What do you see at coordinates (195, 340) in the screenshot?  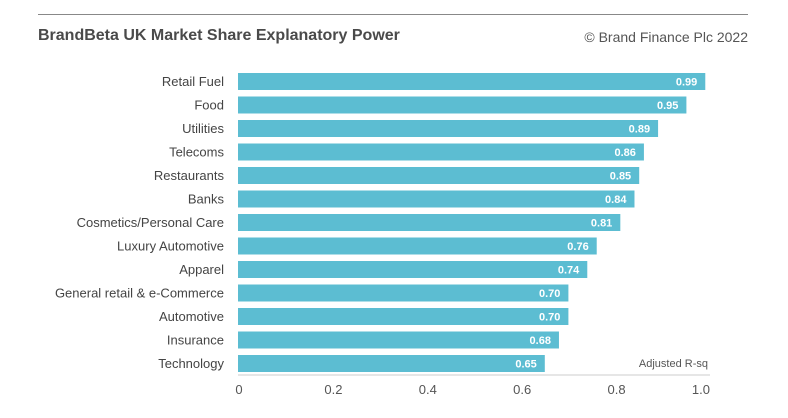 I see `category-label: Insurance` at bounding box center [195, 340].